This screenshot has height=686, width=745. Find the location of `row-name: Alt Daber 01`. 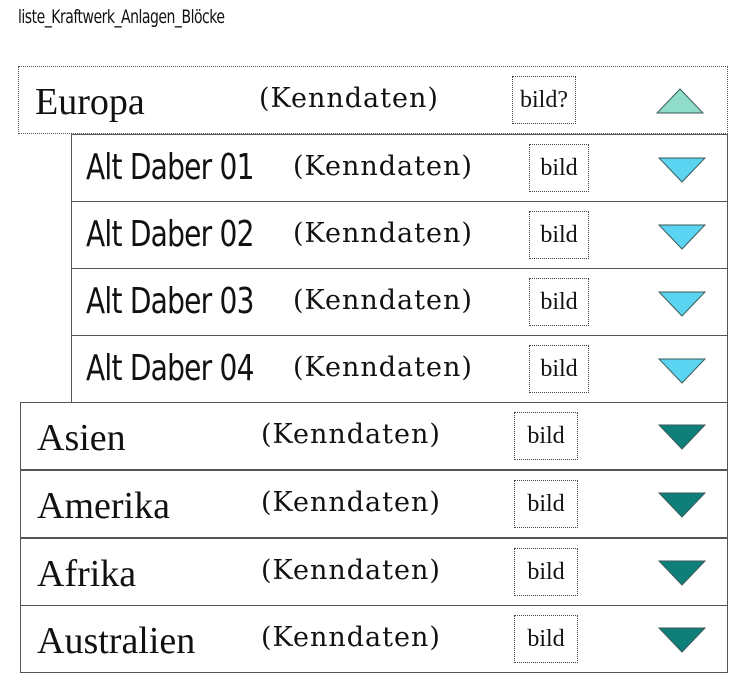

row-name: Alt Daber 01 is located at coordinates (170, 167).